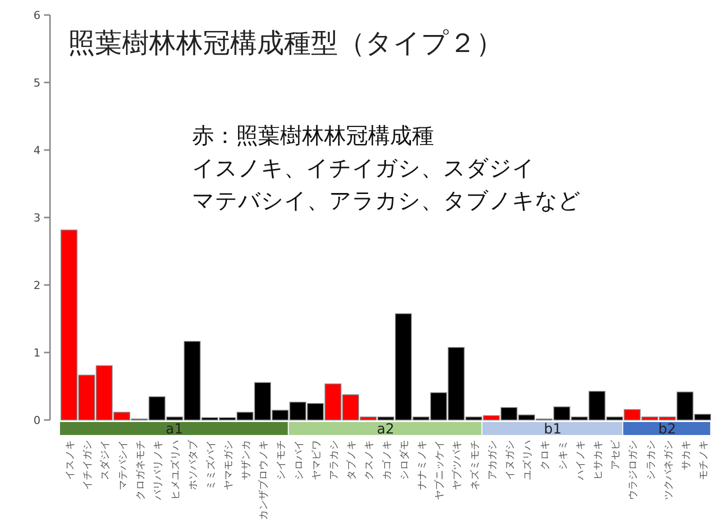 The height and width of the screenshot is (524, 727). I want to click on x-tick-label: ヤマビワ, so click(316, 460).